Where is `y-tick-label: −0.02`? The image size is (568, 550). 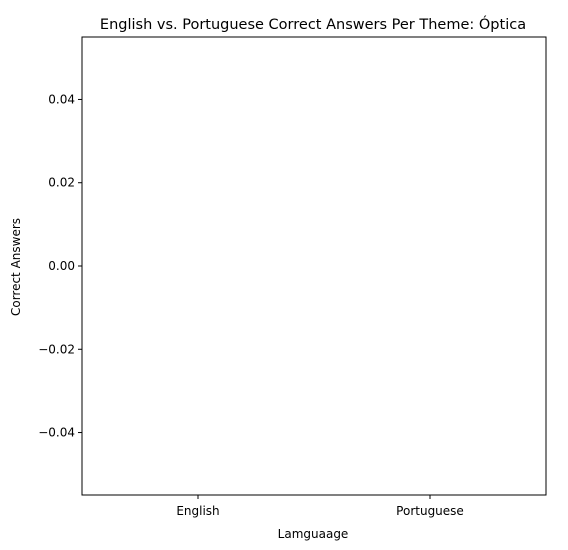
y-tick-label: −0.02 is located at coordinates (56, 349).